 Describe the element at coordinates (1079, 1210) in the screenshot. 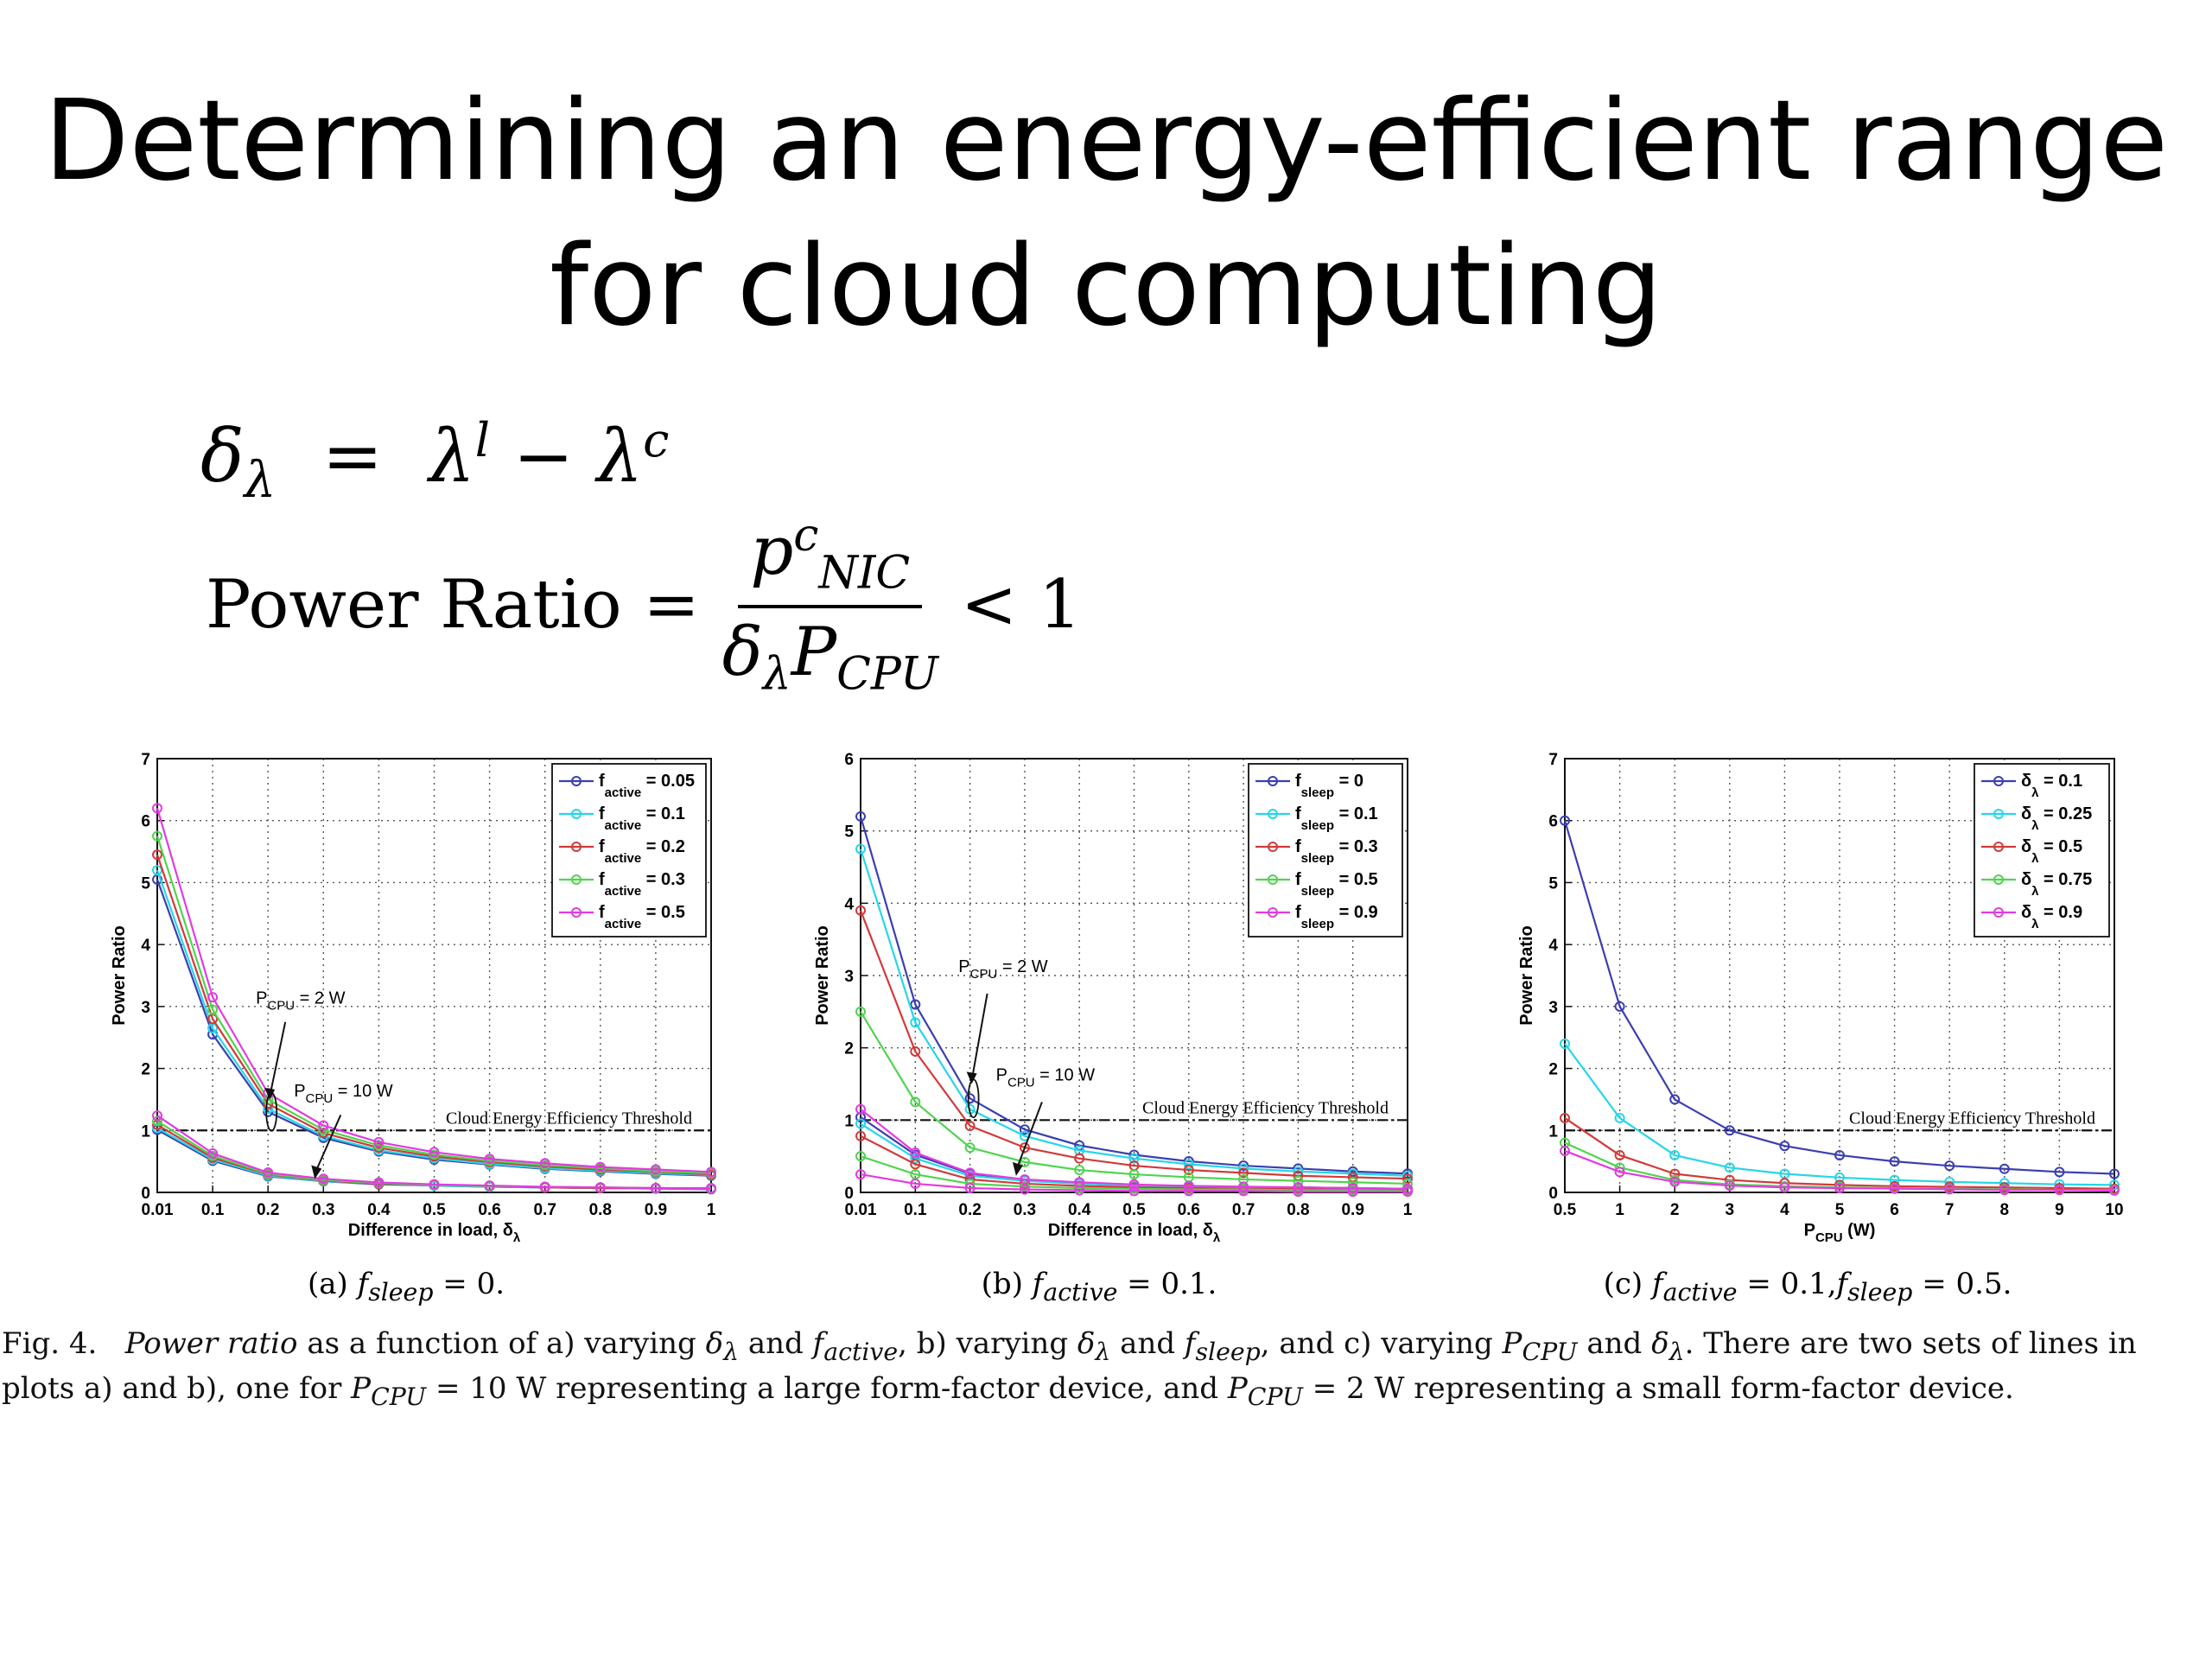

I see `x-tick-label: 0.4` at that location.